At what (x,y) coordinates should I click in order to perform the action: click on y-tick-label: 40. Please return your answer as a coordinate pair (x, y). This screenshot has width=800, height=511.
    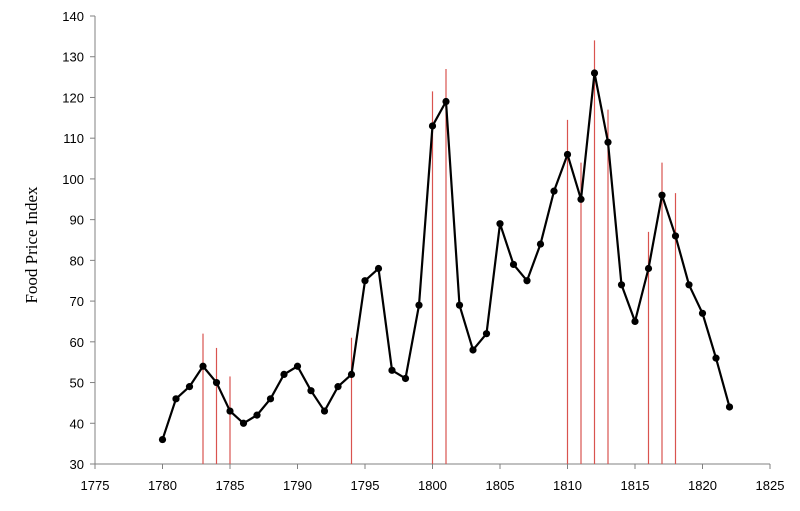
    Looking at the image, I should click on (77, 423).